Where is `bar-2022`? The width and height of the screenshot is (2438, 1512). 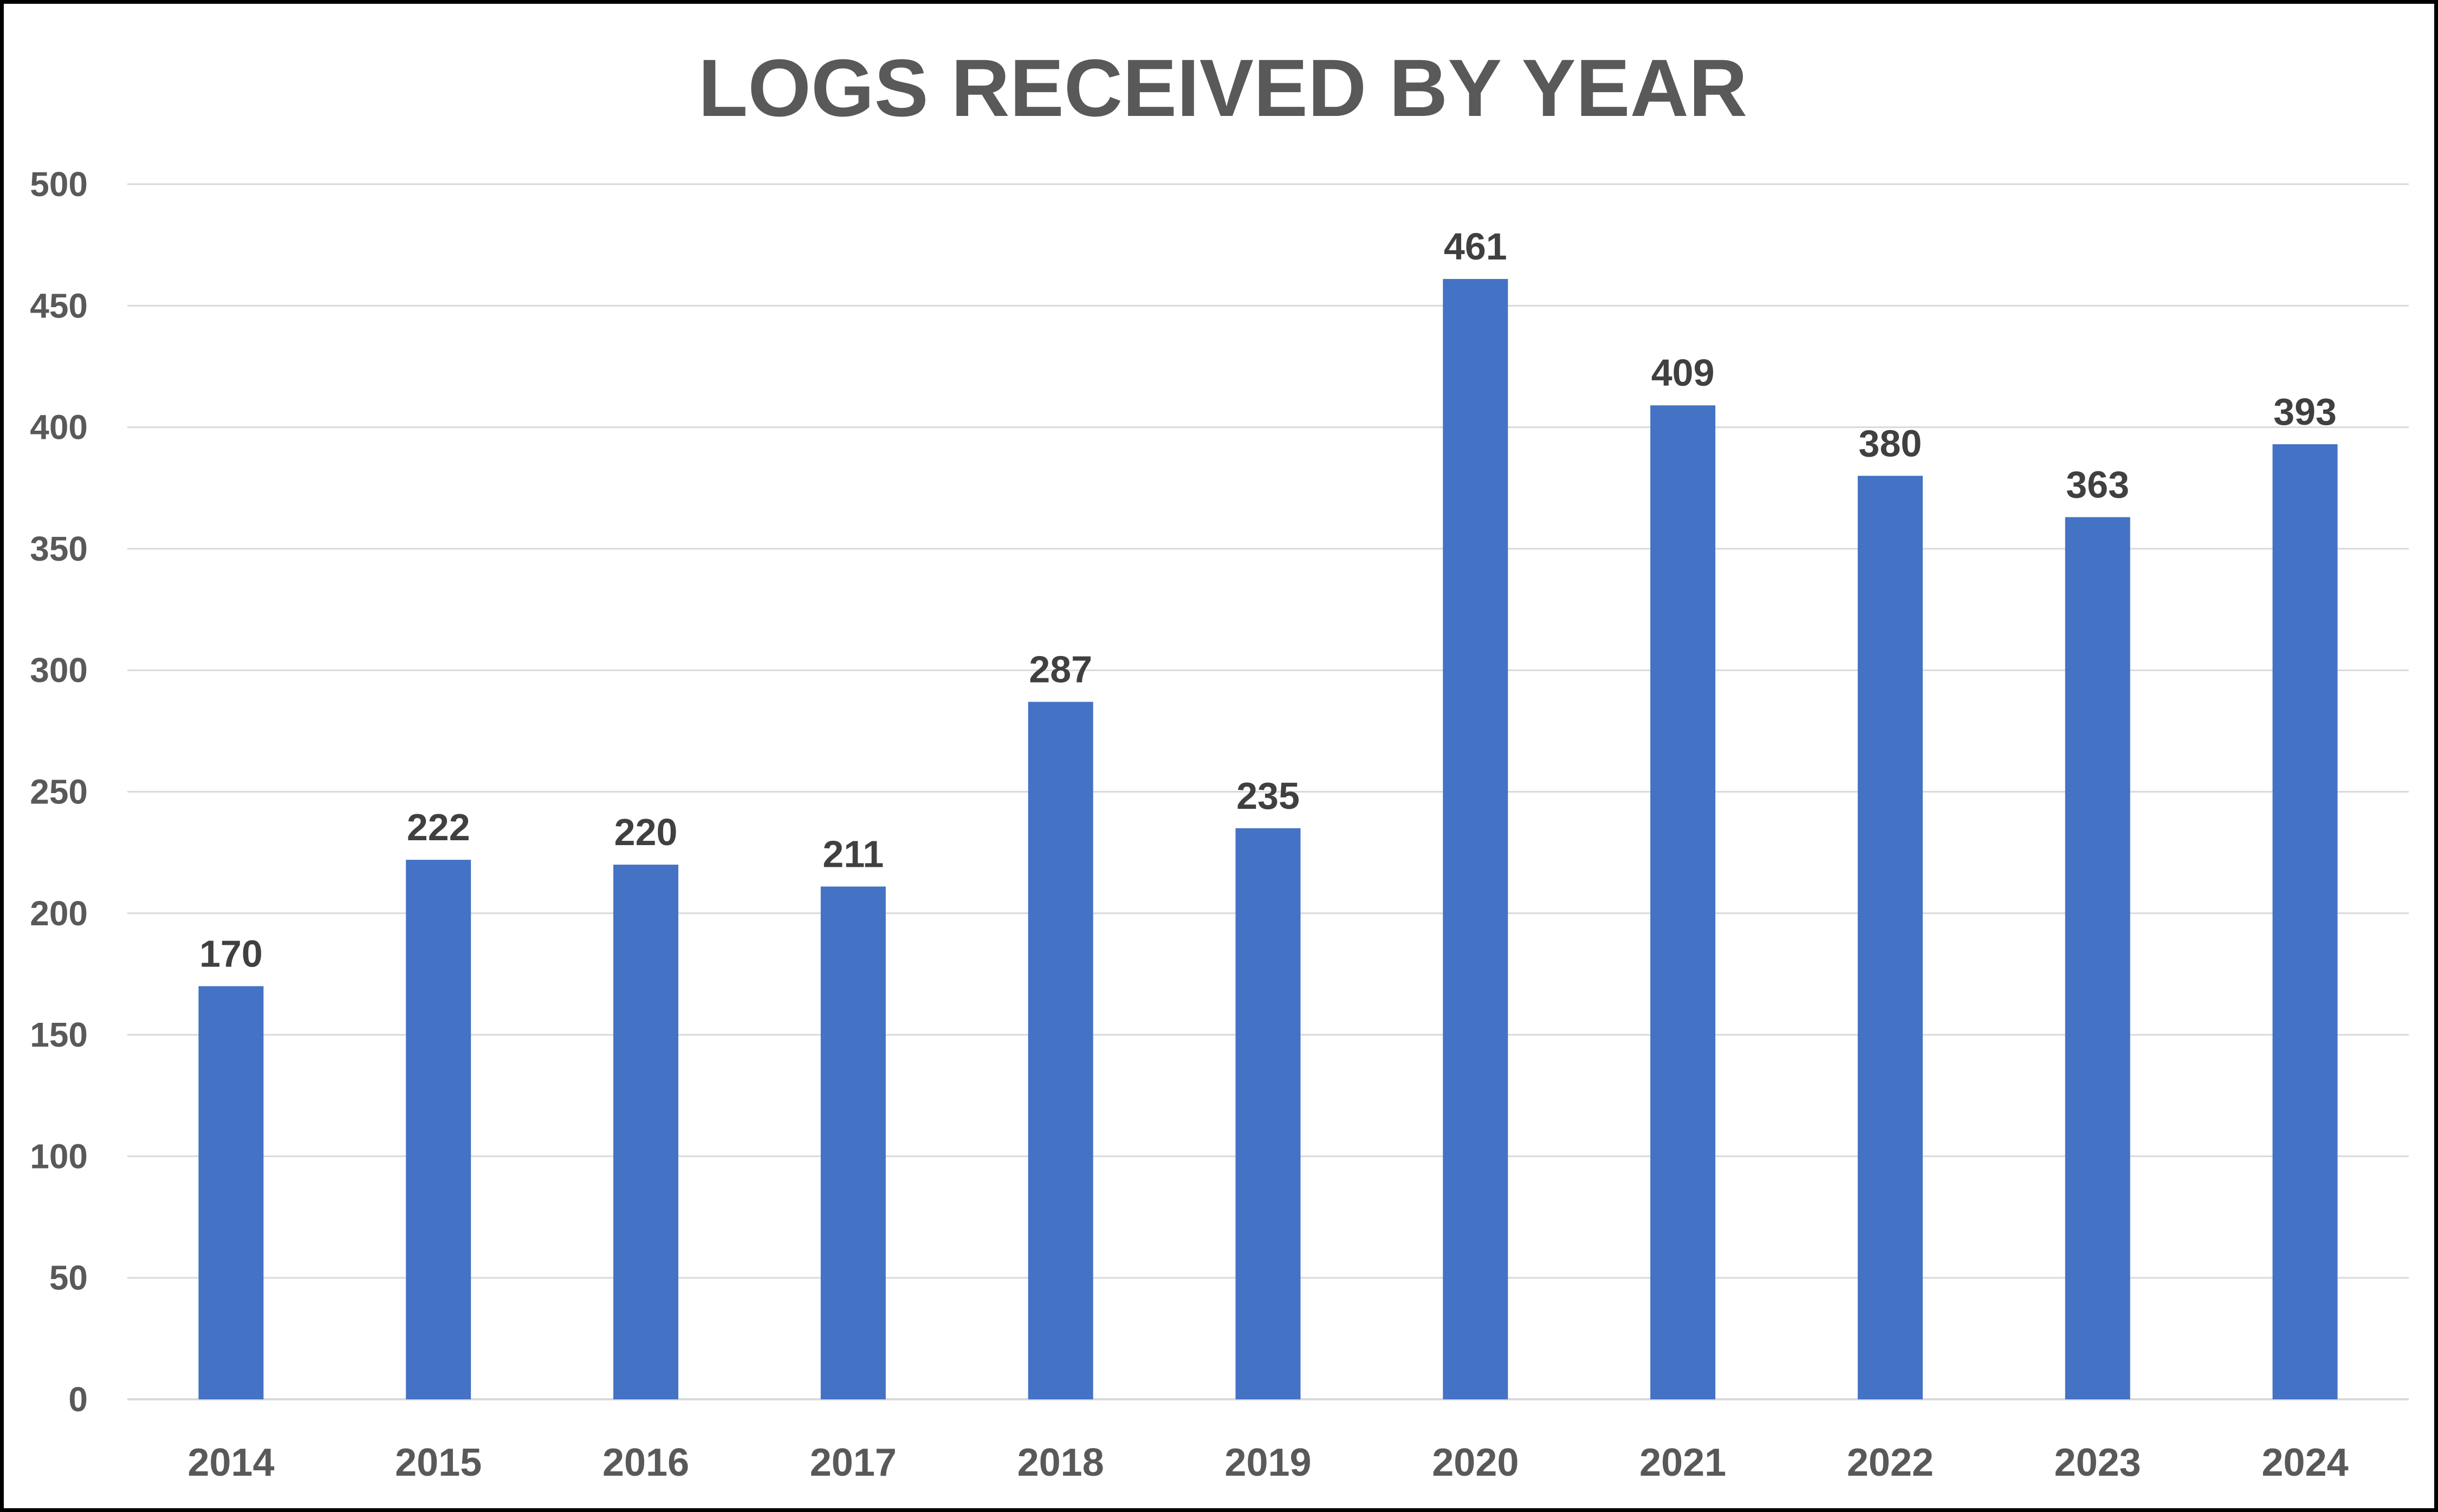
bar-2022 is located at coordinates (1890, 937).